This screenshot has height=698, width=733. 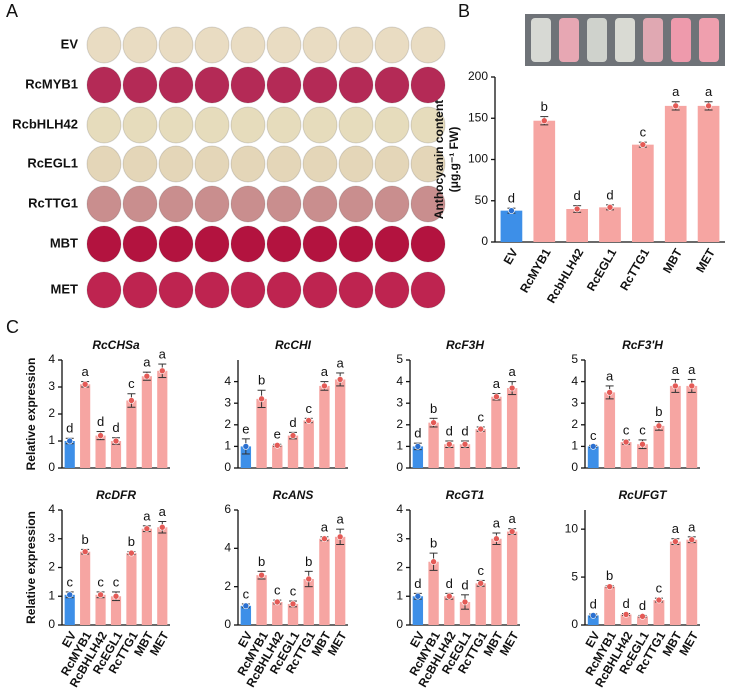 I want to click on y-axis-label: Relative expression, so click(x=31, y=414).